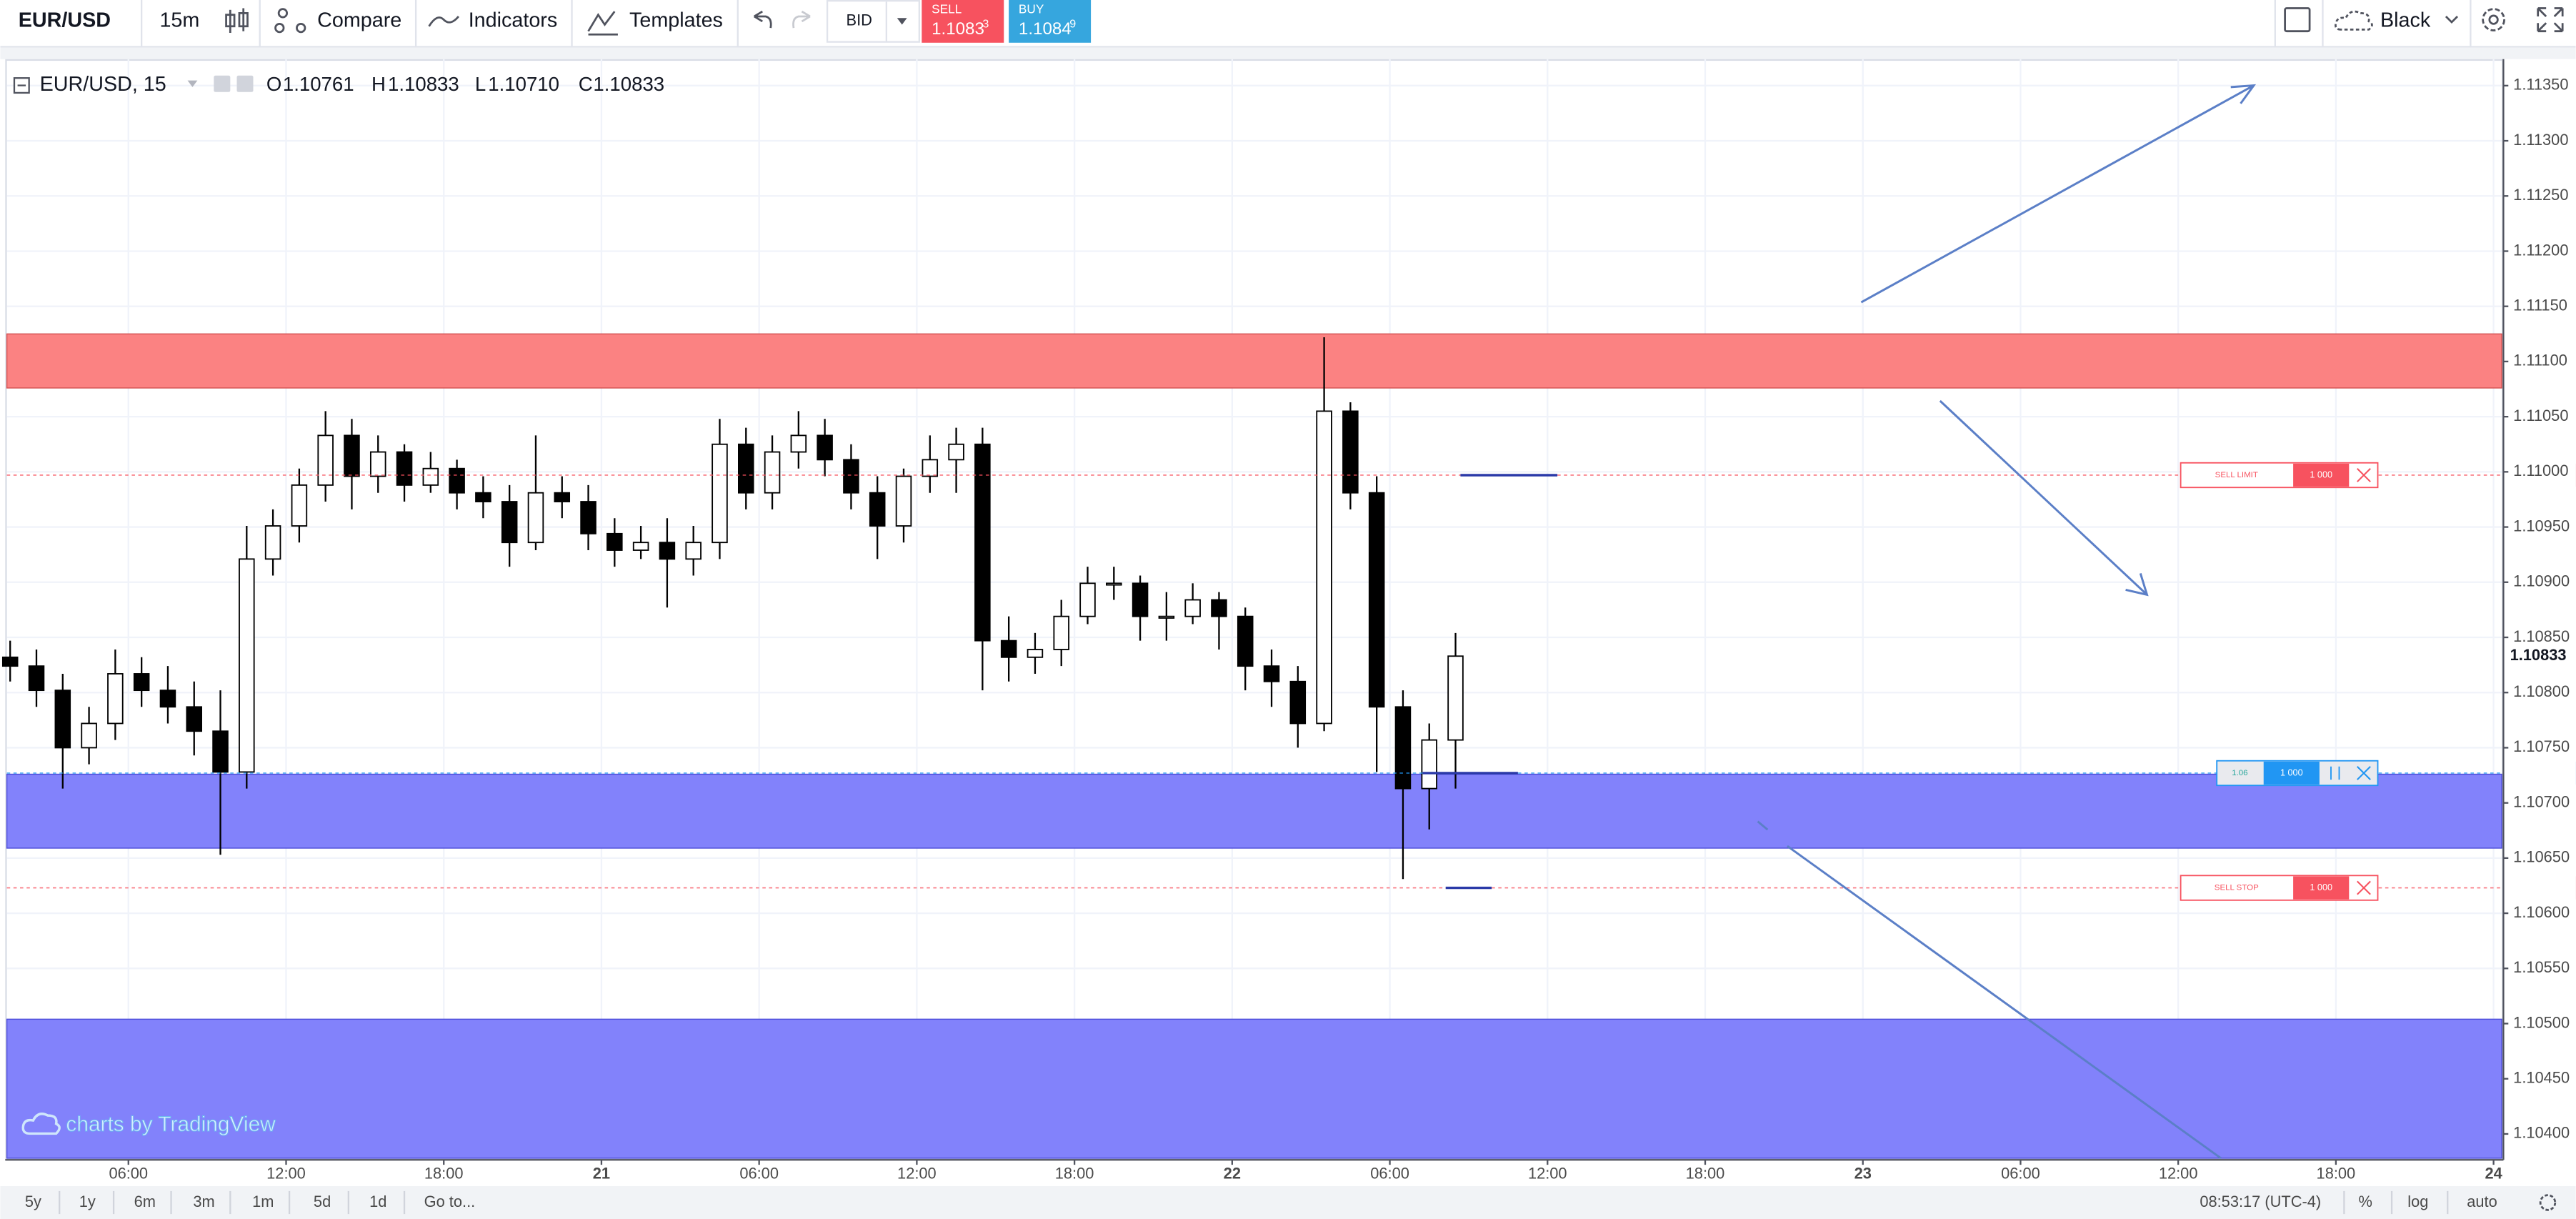 The height and width of the screenshot is (1219, 2576). Describe the element at coordinates (963, 21) in the screenshot. I see `sell-button` at that location.